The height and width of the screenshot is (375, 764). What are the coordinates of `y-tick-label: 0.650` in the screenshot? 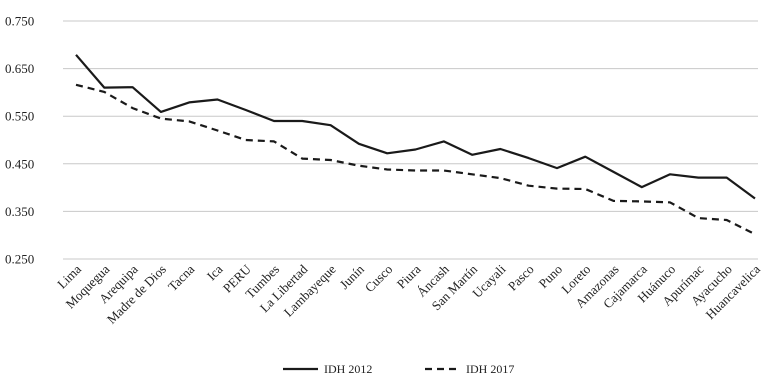 It's located at (19, 68).